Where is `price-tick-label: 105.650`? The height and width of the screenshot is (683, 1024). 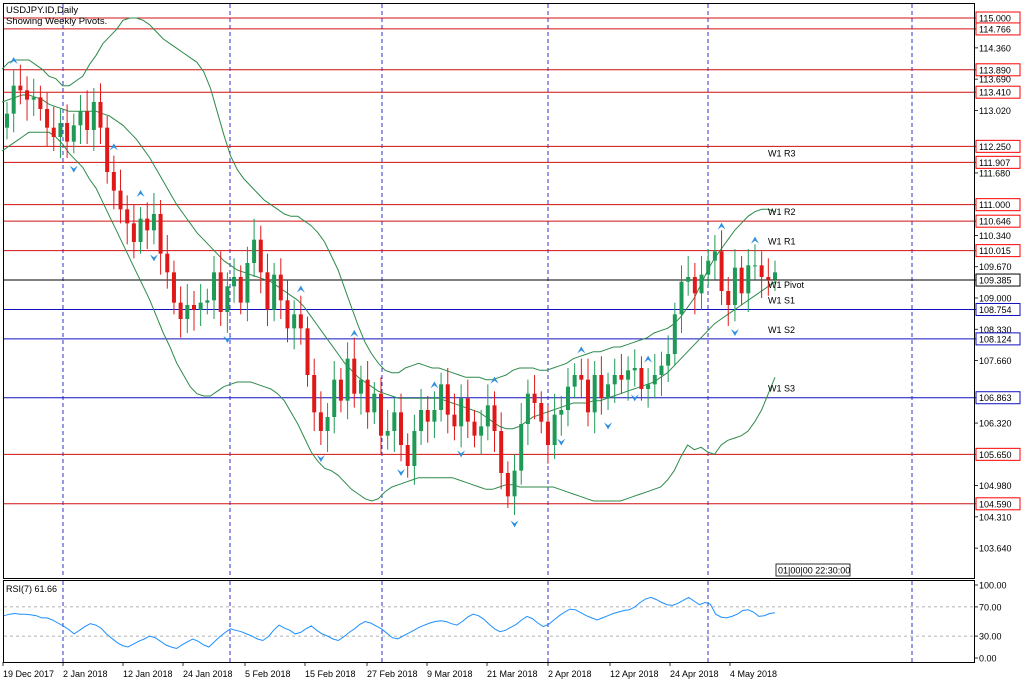
price-tick-label: 105.650 is located at coordinates (995, 455).